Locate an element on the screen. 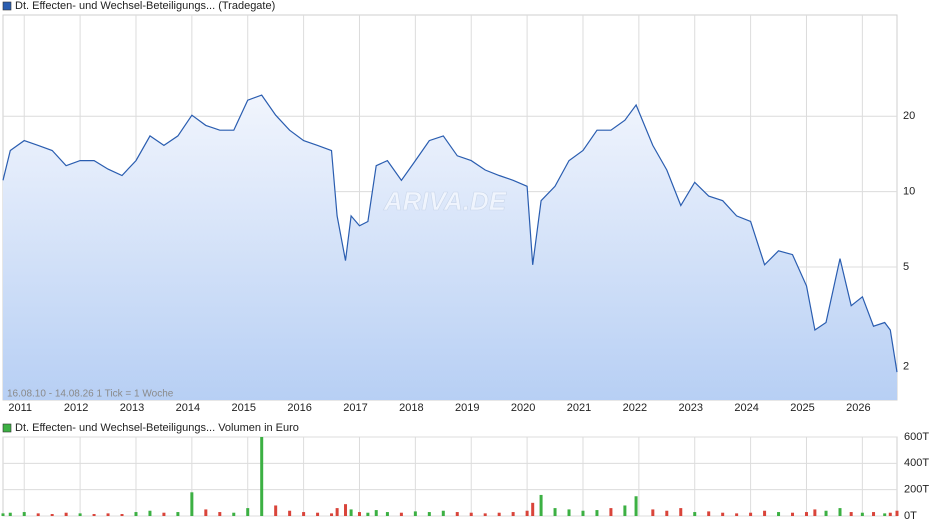 The width and height of the screenshot is (940, 526). footnote: 16.08.10 - 14.08.26 1 Tick = 1 Woche is located at coordinates (90, 394).